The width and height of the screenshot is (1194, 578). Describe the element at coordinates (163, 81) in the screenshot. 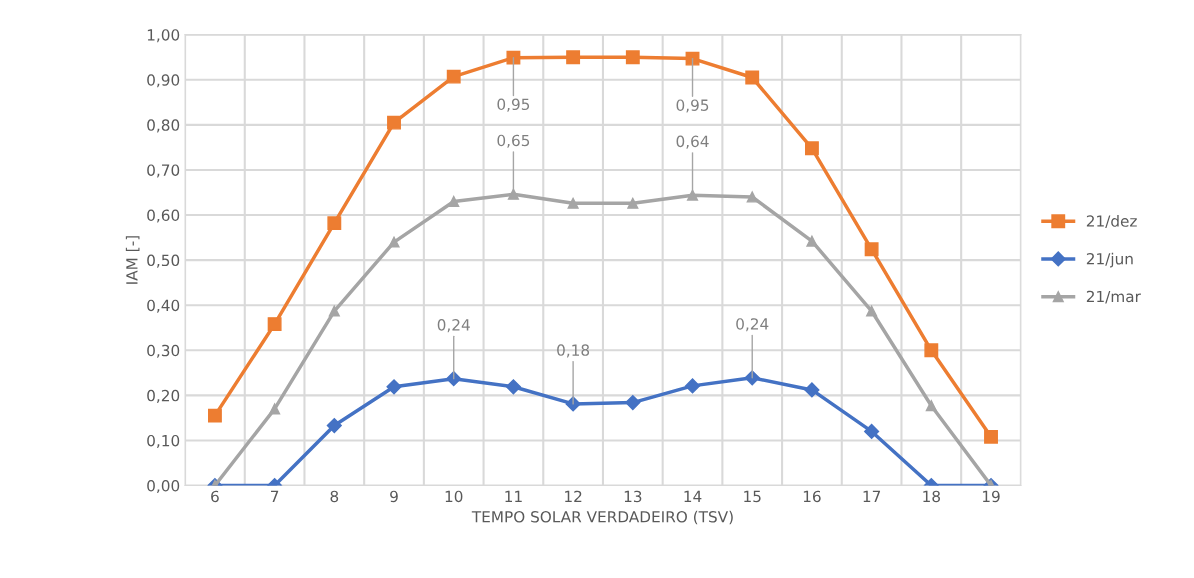

I see `y-tick-label: 0,90` at that location.